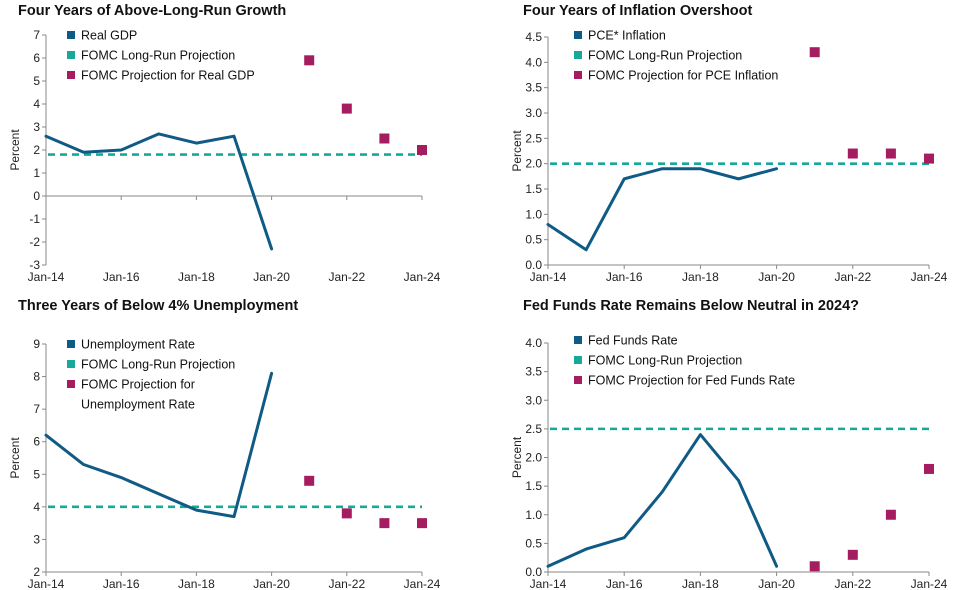  I want to click on chart-title: Three Years of Below 4% Unemployment, so click(158, 306).